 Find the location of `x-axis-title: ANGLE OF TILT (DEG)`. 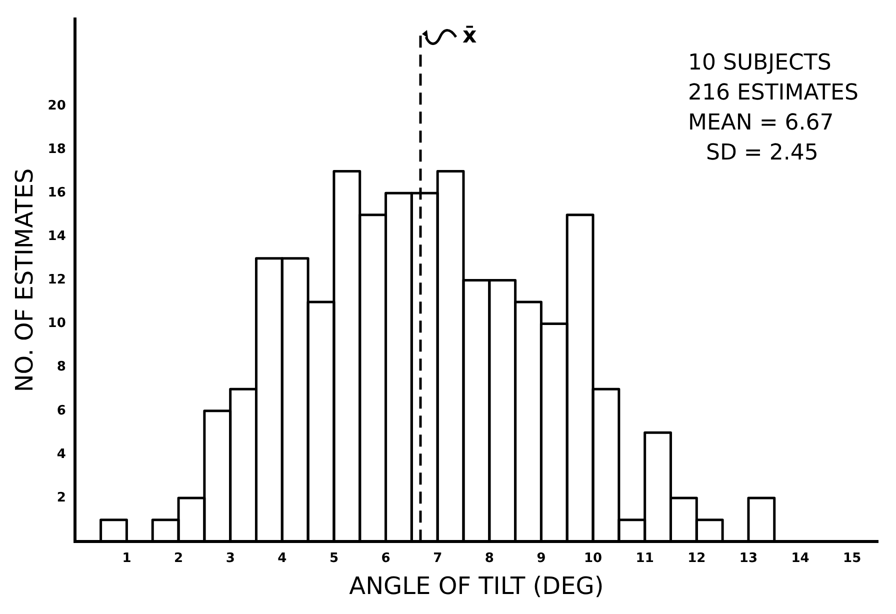

x-axis-title: ANGLE OF TILT (DEG) is located at coordinates (476, 586).